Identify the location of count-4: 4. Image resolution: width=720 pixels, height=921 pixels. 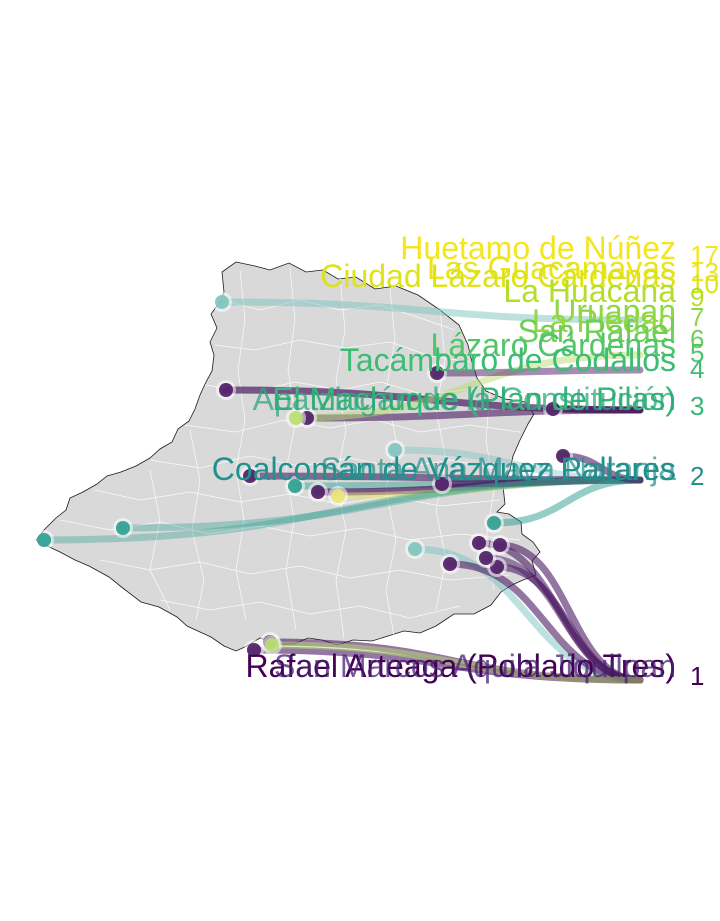
(697, 369).